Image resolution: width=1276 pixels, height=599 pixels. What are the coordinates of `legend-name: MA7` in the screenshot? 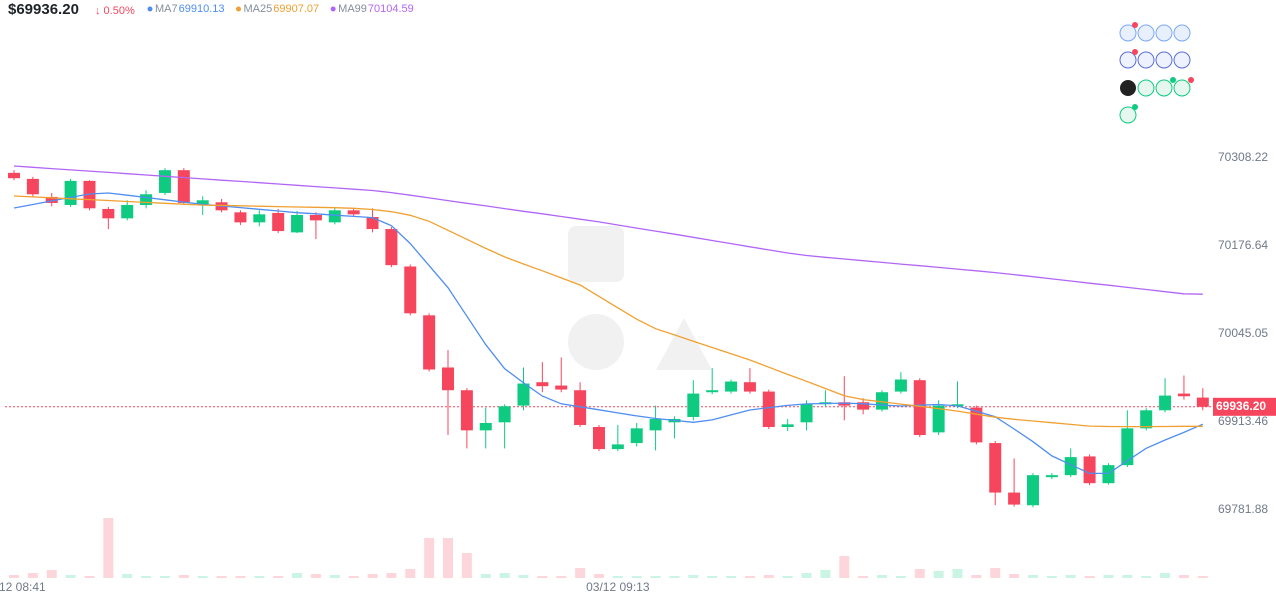 It's located at (166, 9).